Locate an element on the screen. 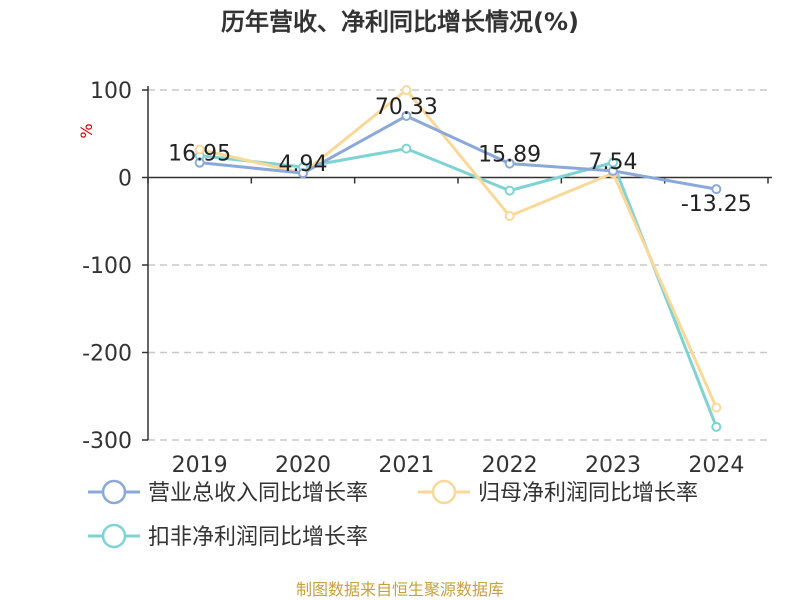 This screenshot has width=800, height=600. data-label-layer: 16.95 4.94 70.33 15.89 7.54 -13.25 is located at coordinates (460, 156).